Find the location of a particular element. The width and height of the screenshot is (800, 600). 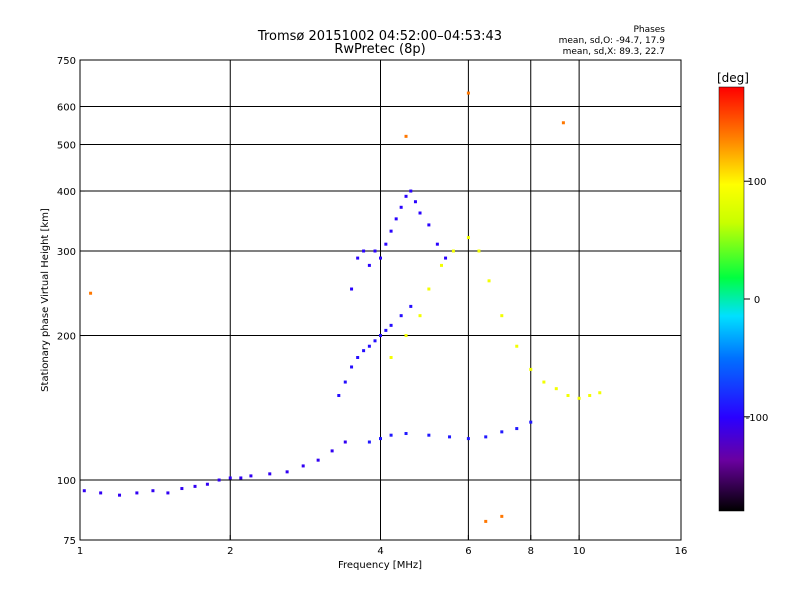

stats-o-line: mean, sd,O: -94.7, 17.9 is located at coordinates (612, 41).